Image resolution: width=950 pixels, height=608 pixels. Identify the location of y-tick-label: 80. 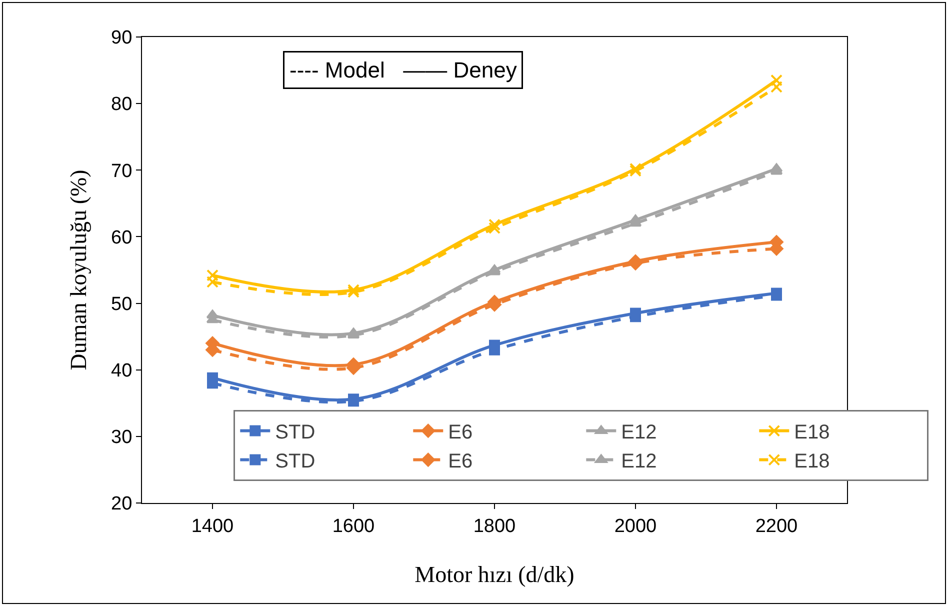
(121, 105).